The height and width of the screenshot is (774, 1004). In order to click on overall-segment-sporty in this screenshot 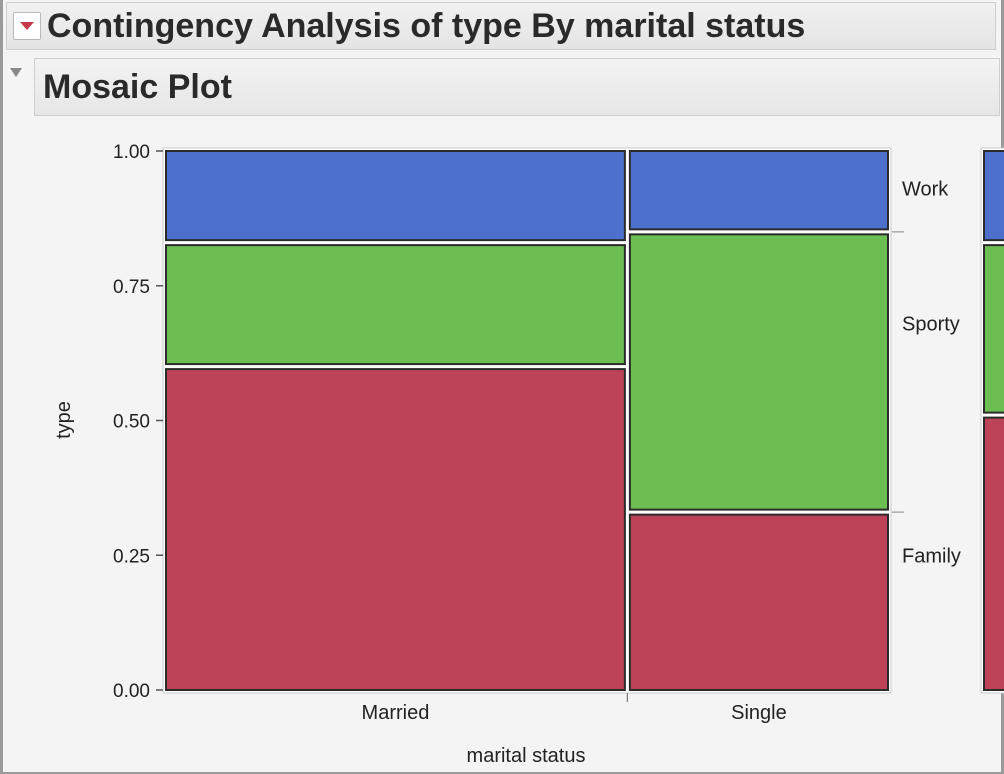, I will do `click(993, 329)`.